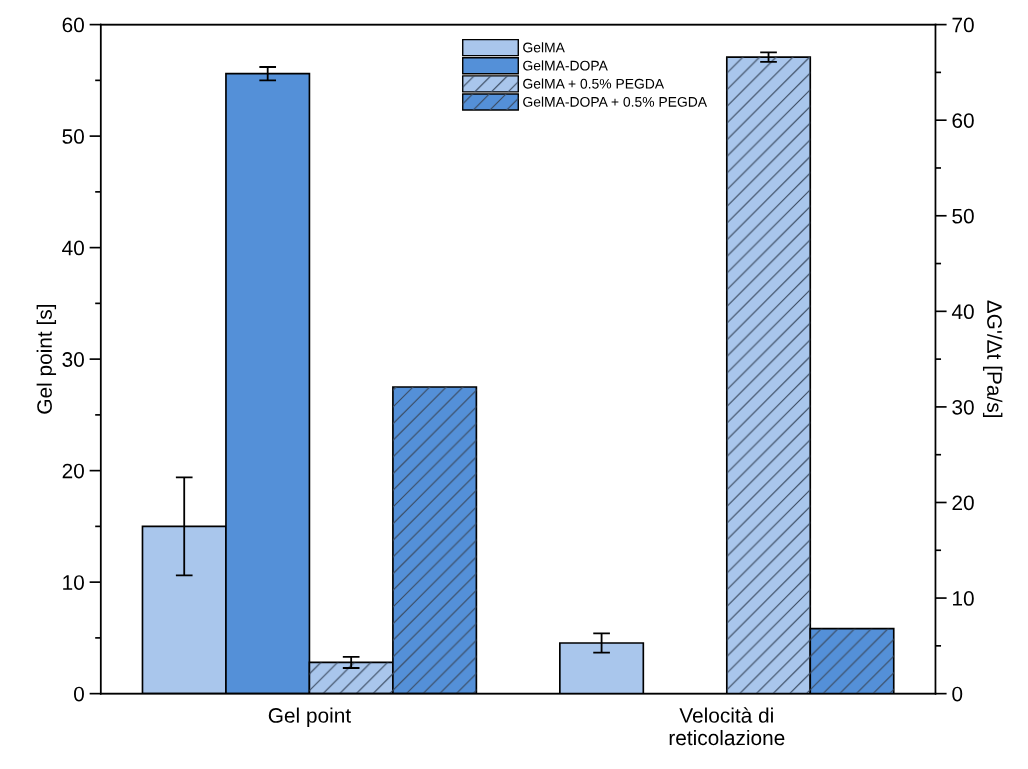 The height and width of the screenshot is (769, 1028). Describe the element at coordinates (79, 694) in the screenshot. I see `y-tick-label: 0` at that location.